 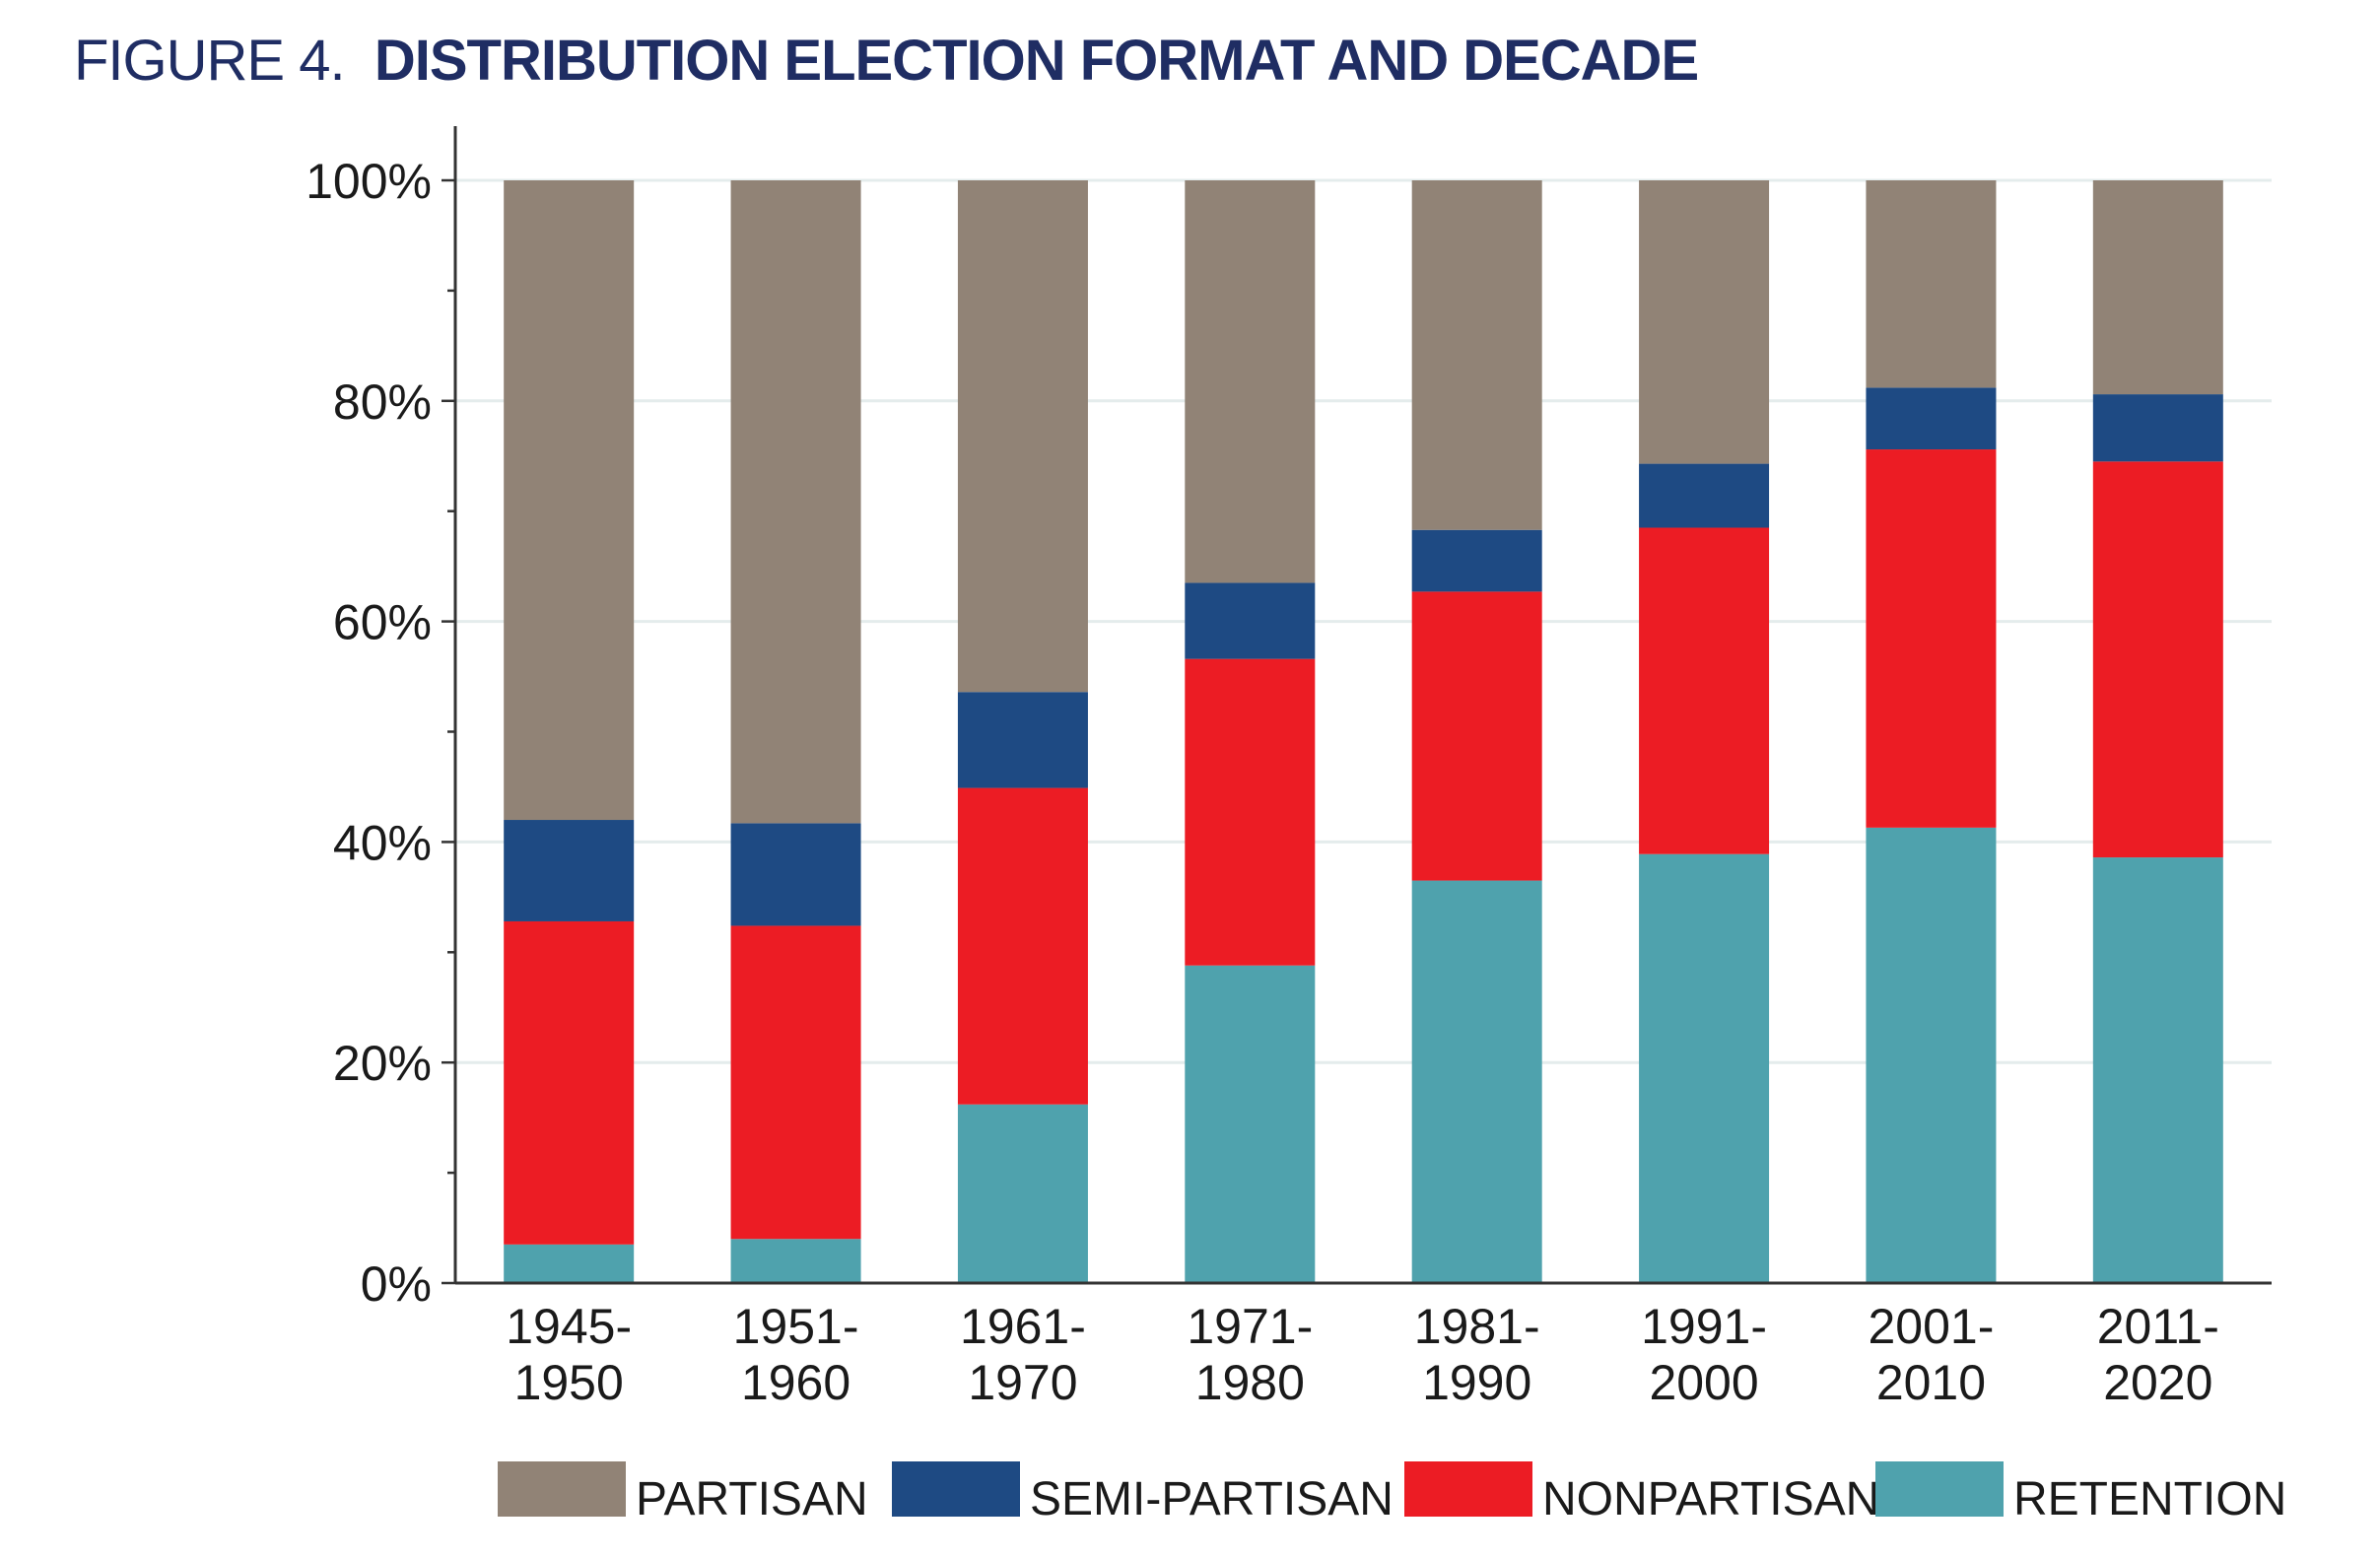 I want to click on figure-label: FIGURE 4., so click(x=210, y=61).